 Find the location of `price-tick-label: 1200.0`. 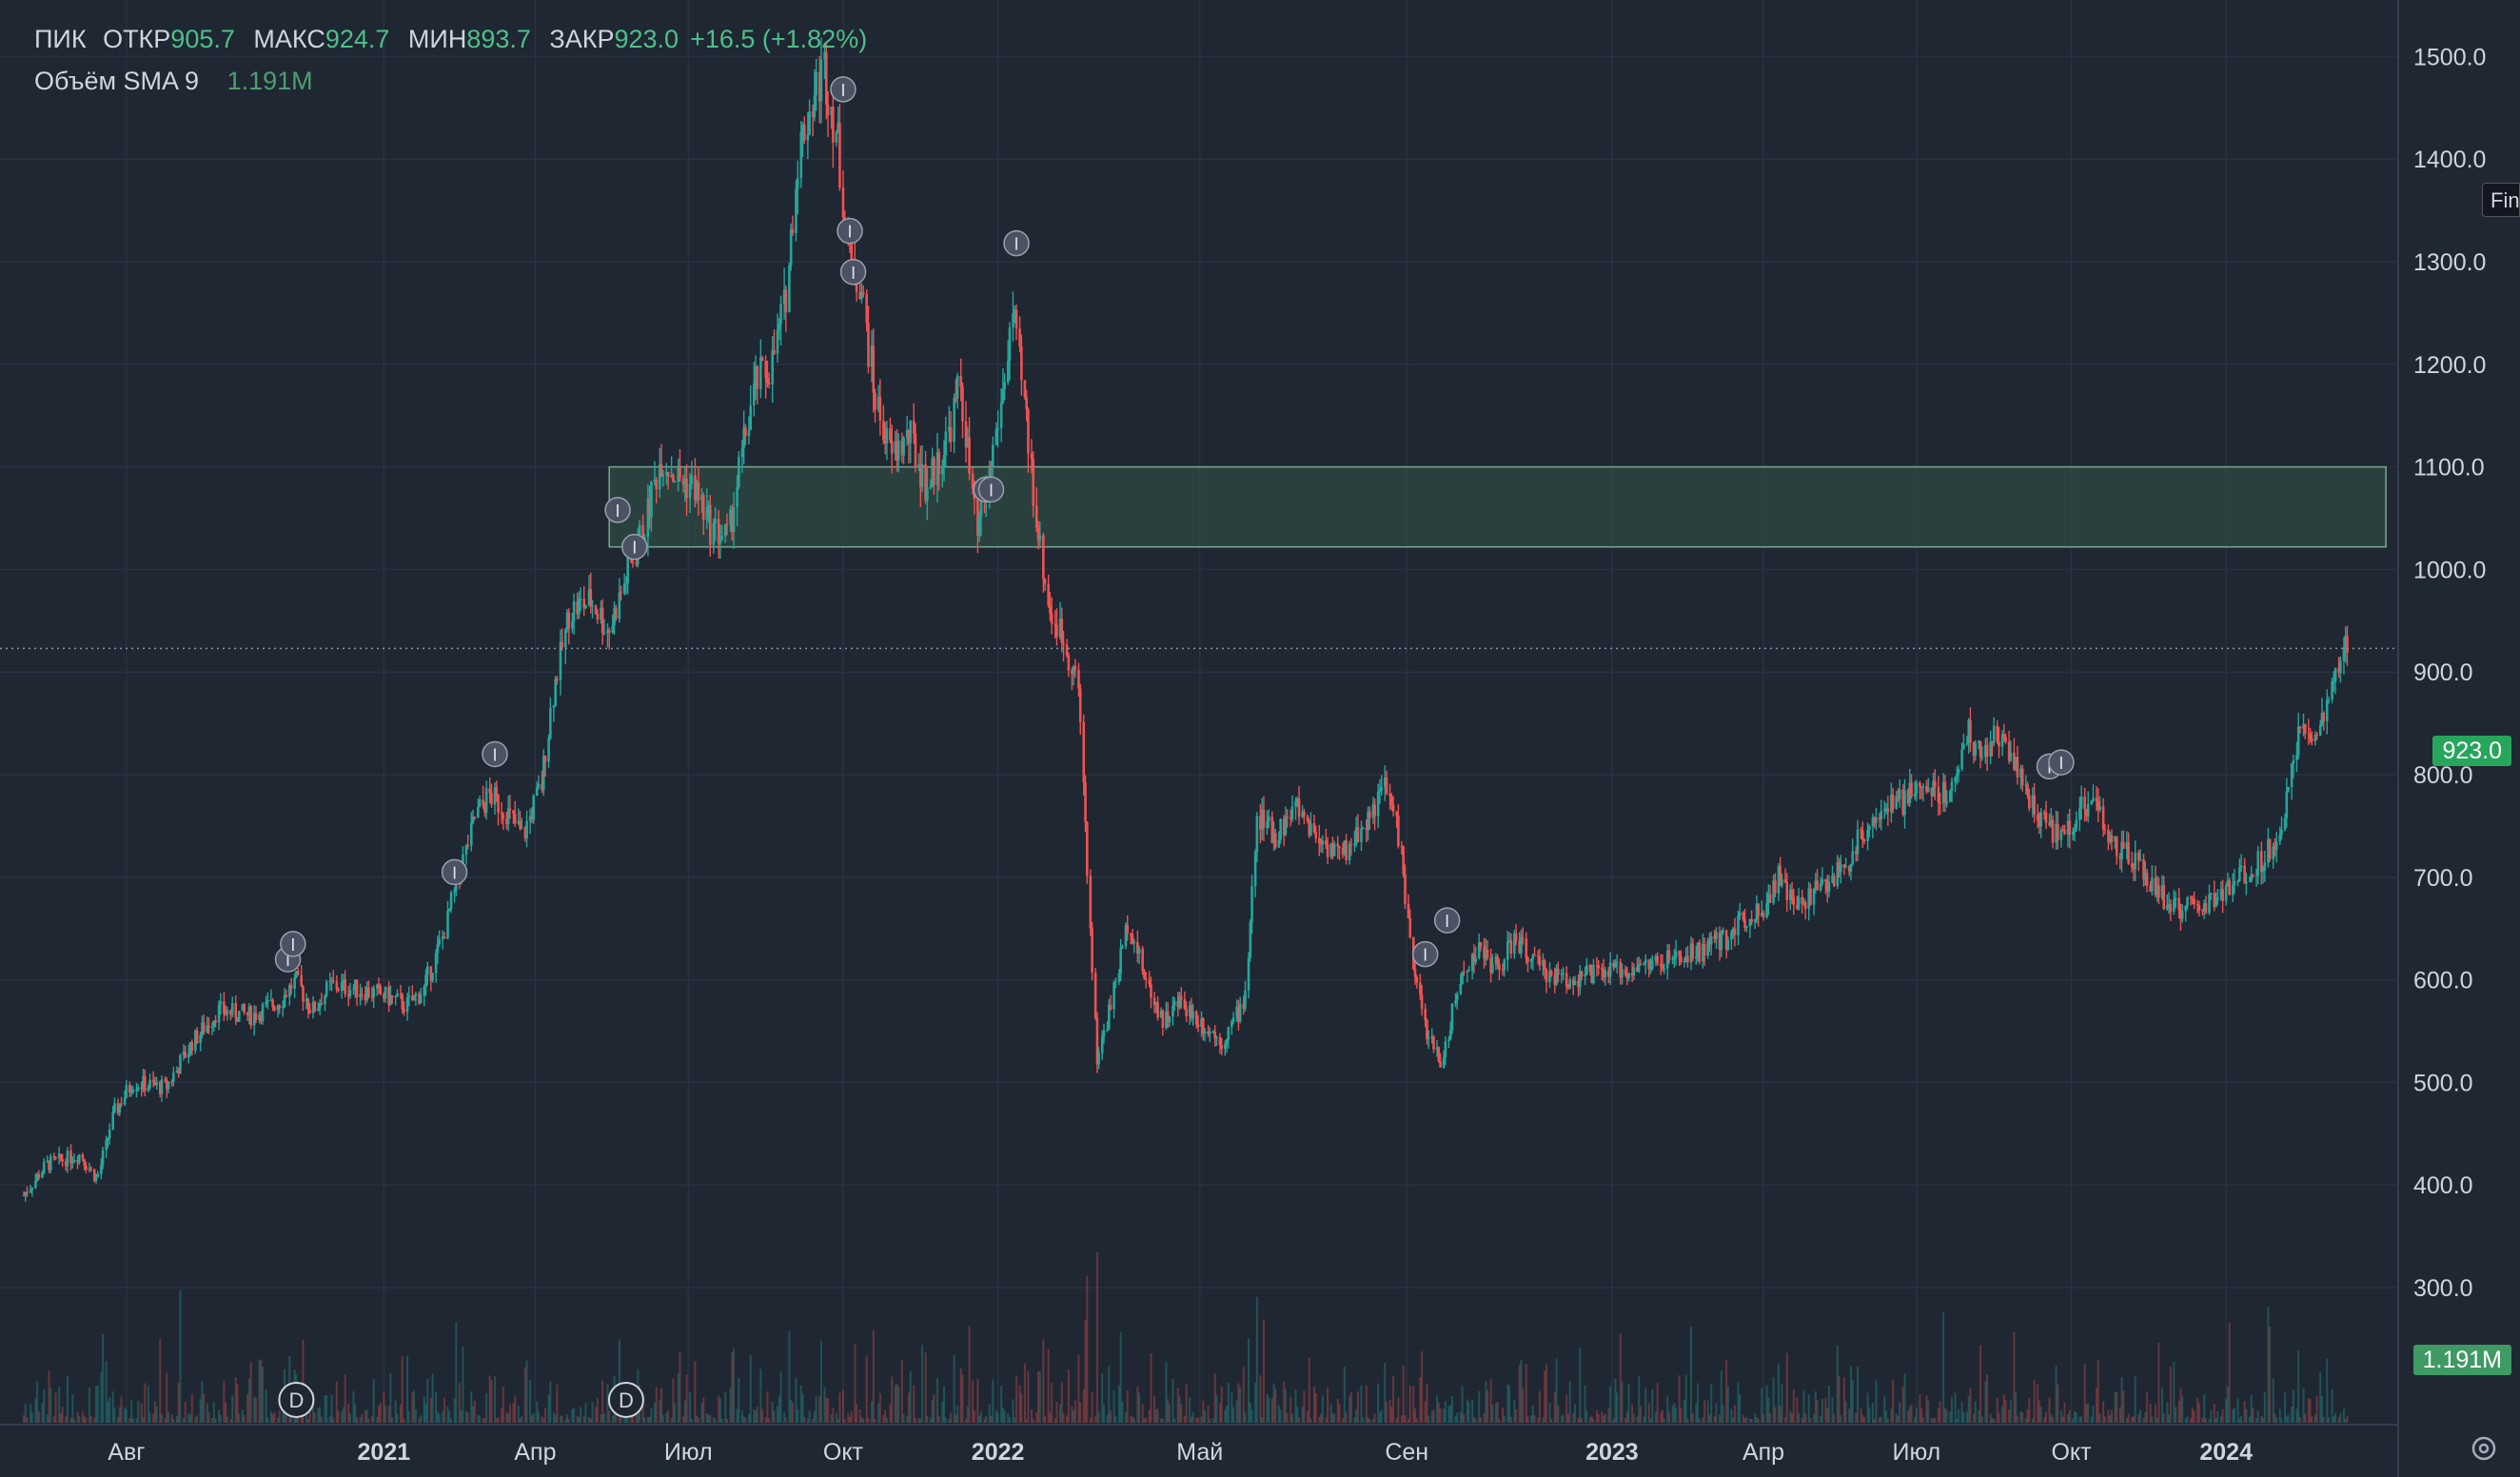

price-tick-label: 1200.0 is located at coordinates (2449, 365).